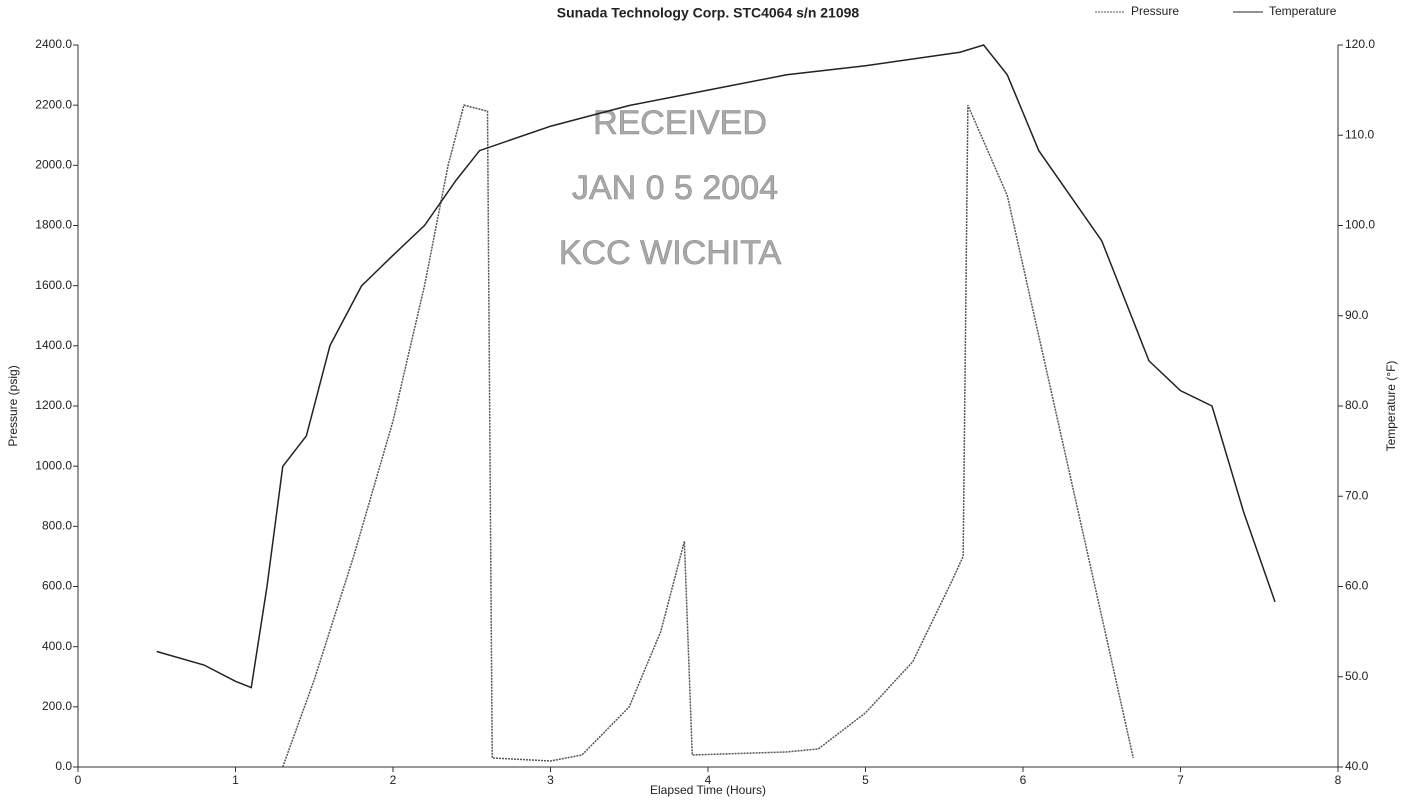  I want to click on y-tick-label: 0.0, so click(63, 766).